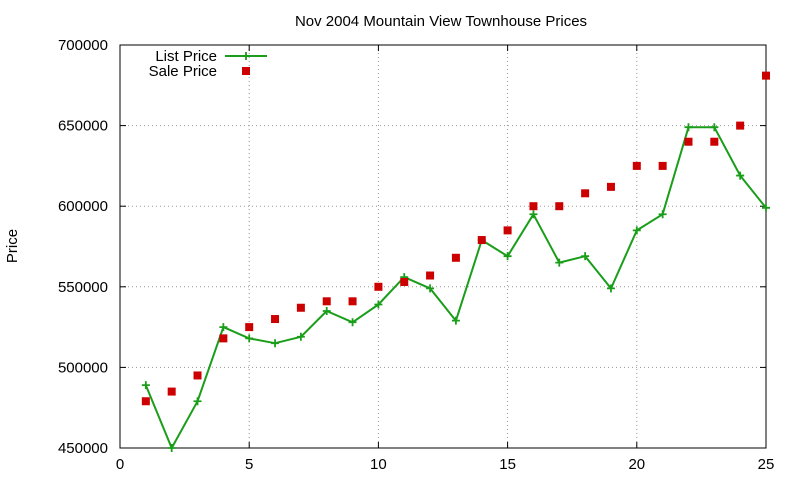  Describe the element at coordinates (83, 126) in the screenshot. I see `y-tick-label: 650000` at that location.